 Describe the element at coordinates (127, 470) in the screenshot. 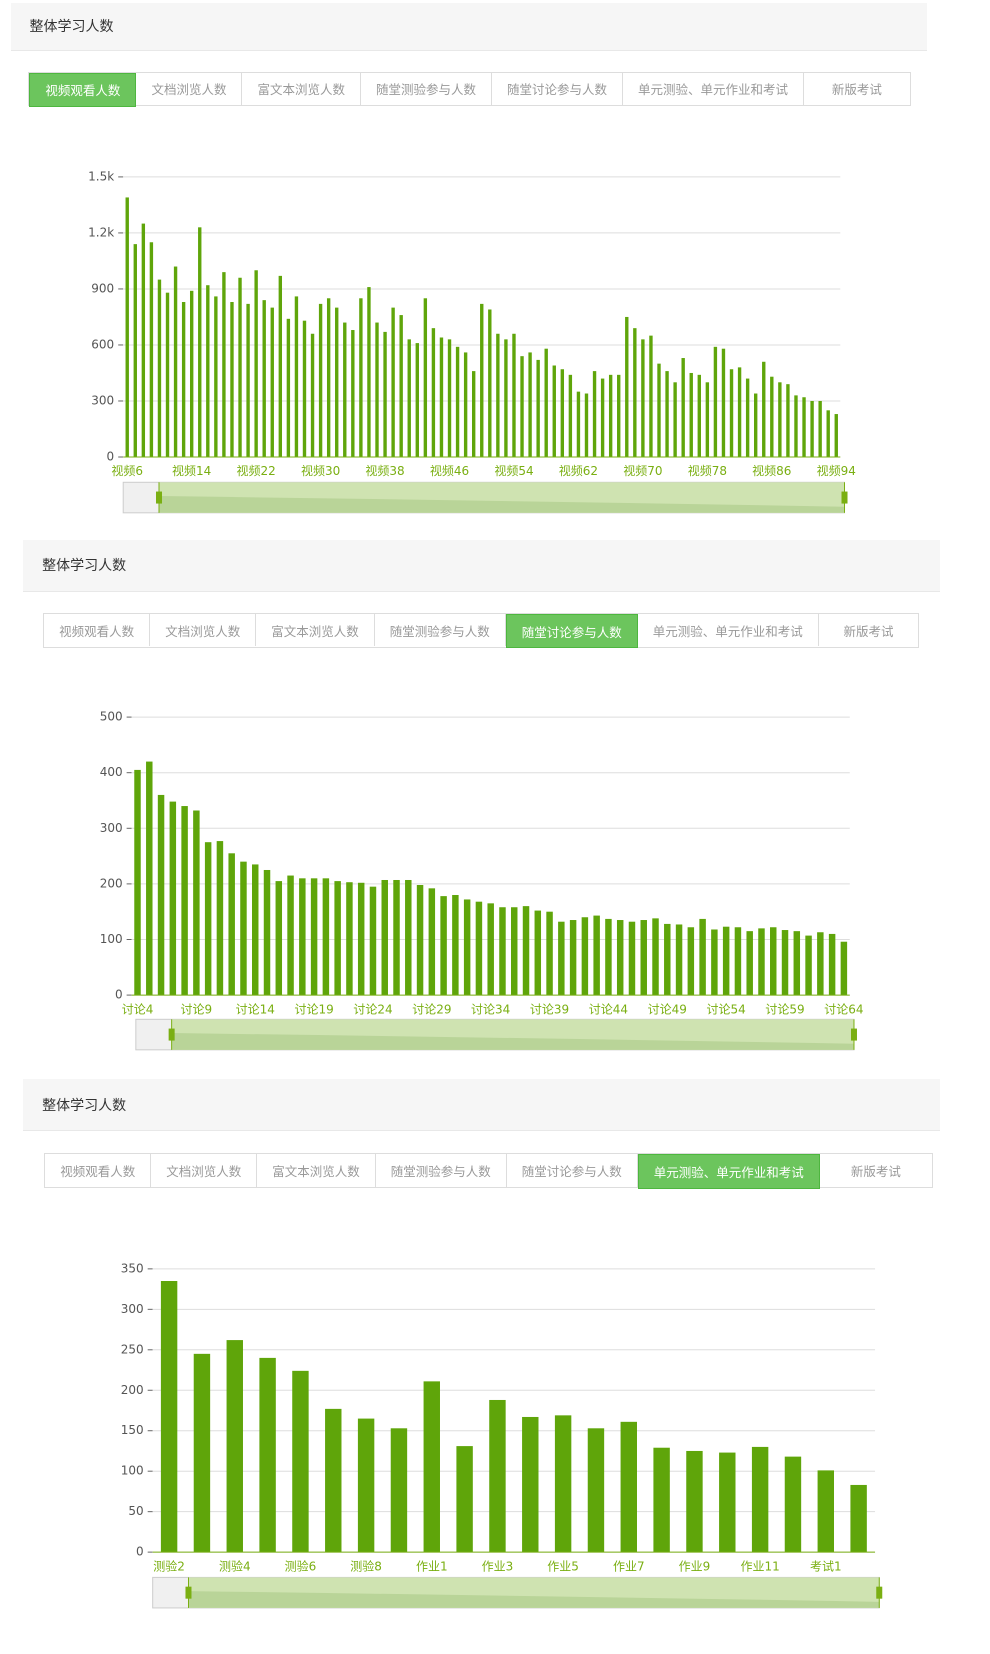

I see `x-tick-label: 视频6` at that location.